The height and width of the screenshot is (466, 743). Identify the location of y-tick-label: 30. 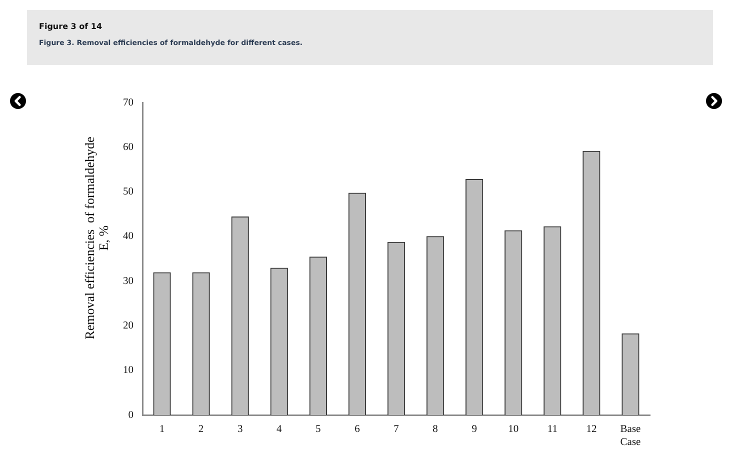
(128, 281).